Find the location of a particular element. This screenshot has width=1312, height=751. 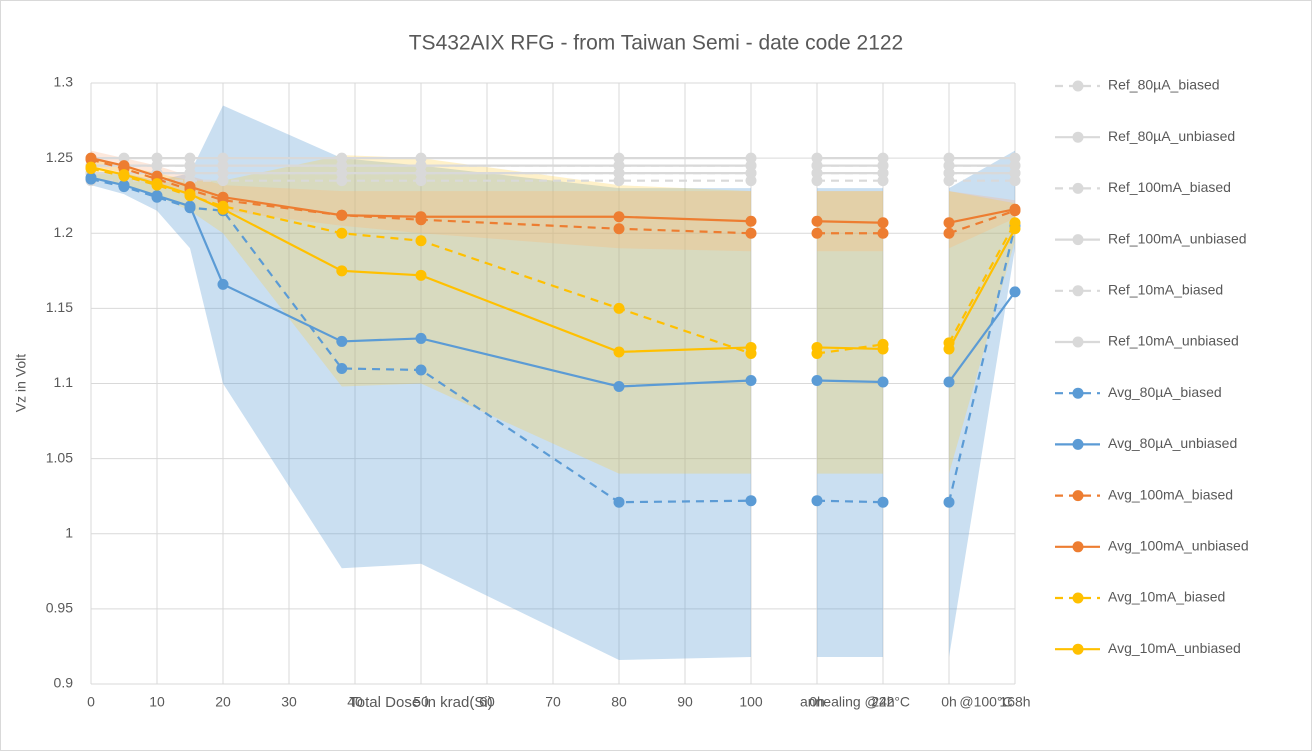

x-tick-label: 100 is located at coordinates (751, 702).